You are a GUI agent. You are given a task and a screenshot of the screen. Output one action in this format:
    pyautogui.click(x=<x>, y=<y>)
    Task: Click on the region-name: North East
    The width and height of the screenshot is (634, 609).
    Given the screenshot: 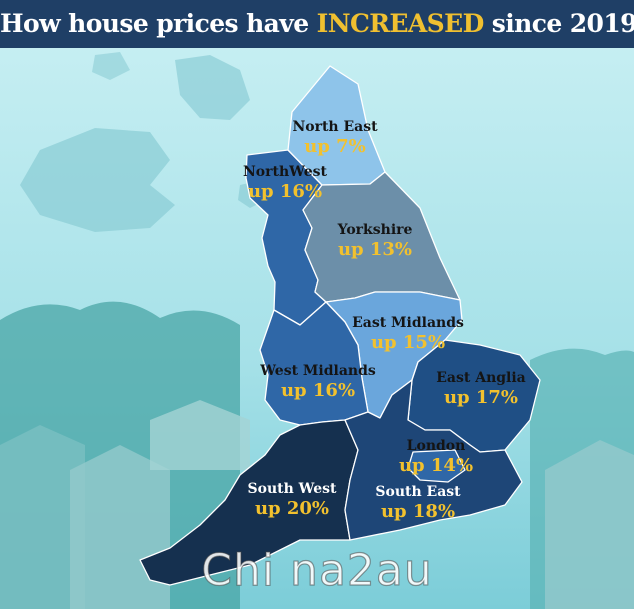 What is the action you would take?
    pyautogui.click(x=335, y=127)
    